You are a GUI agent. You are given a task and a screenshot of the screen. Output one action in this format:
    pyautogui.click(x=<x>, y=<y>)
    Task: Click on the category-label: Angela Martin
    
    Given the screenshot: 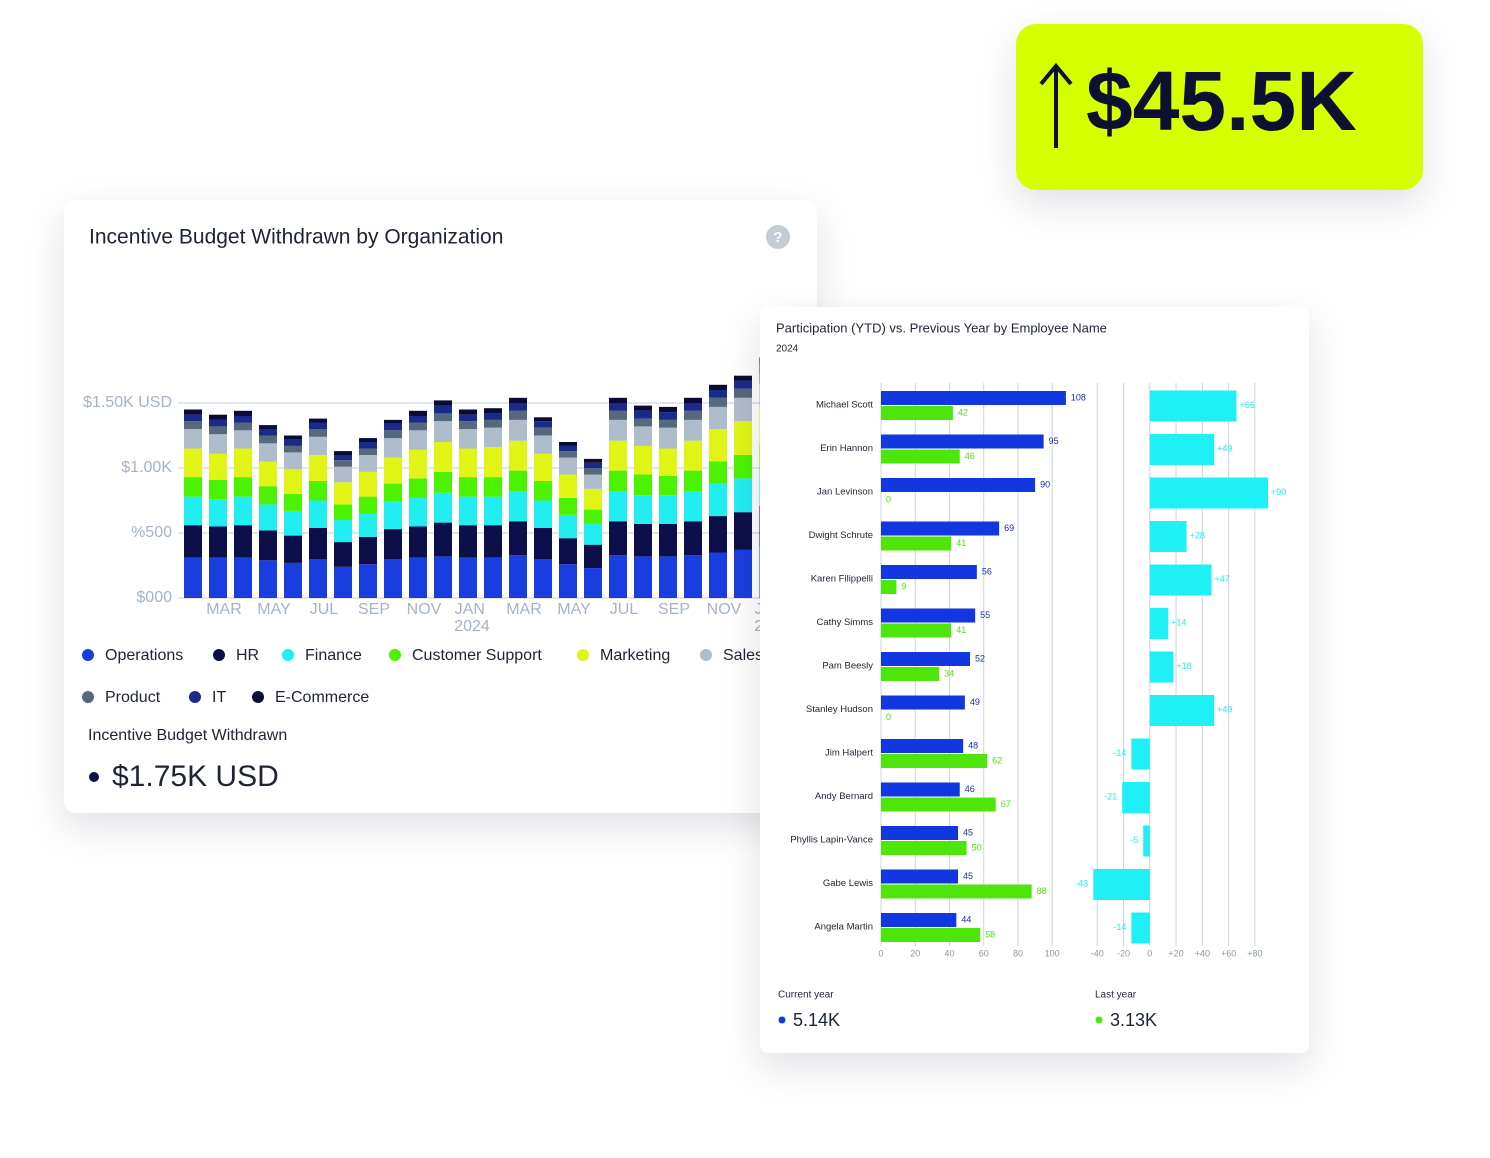 What is the action you would take?
    pyautogui.click(x=843, y=927)
    